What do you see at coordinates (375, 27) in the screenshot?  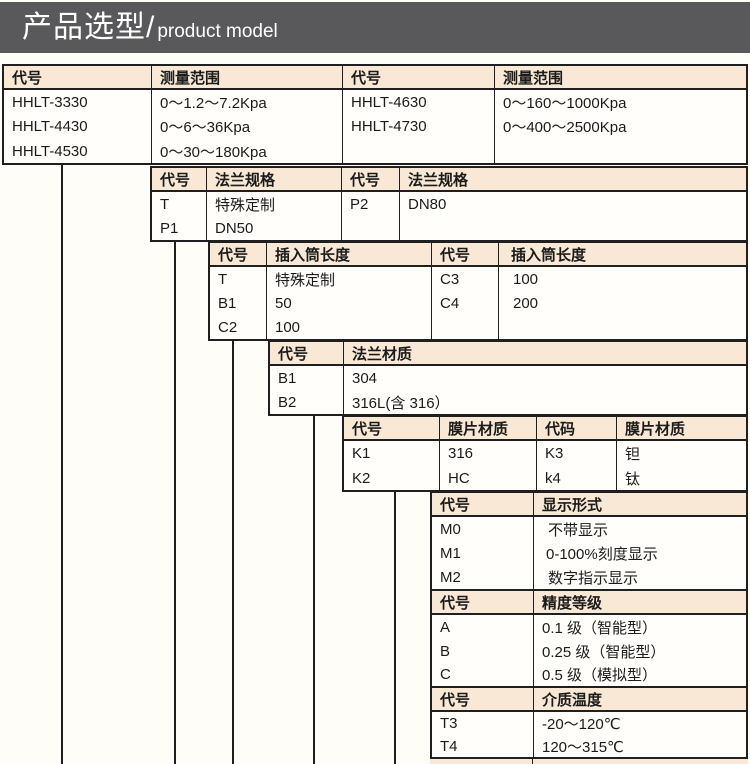 I see `page-title-bar: 产品选型/ product model` at bounding box center [375, 27].